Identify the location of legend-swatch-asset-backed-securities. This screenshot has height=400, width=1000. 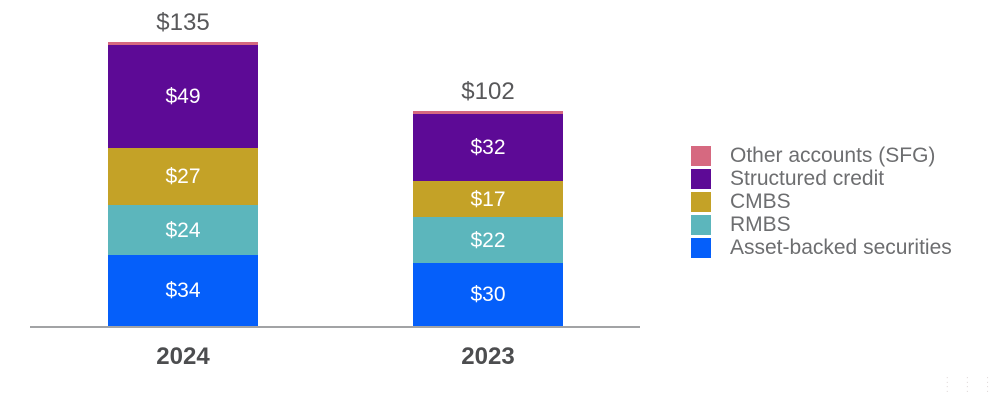
(701, 247).